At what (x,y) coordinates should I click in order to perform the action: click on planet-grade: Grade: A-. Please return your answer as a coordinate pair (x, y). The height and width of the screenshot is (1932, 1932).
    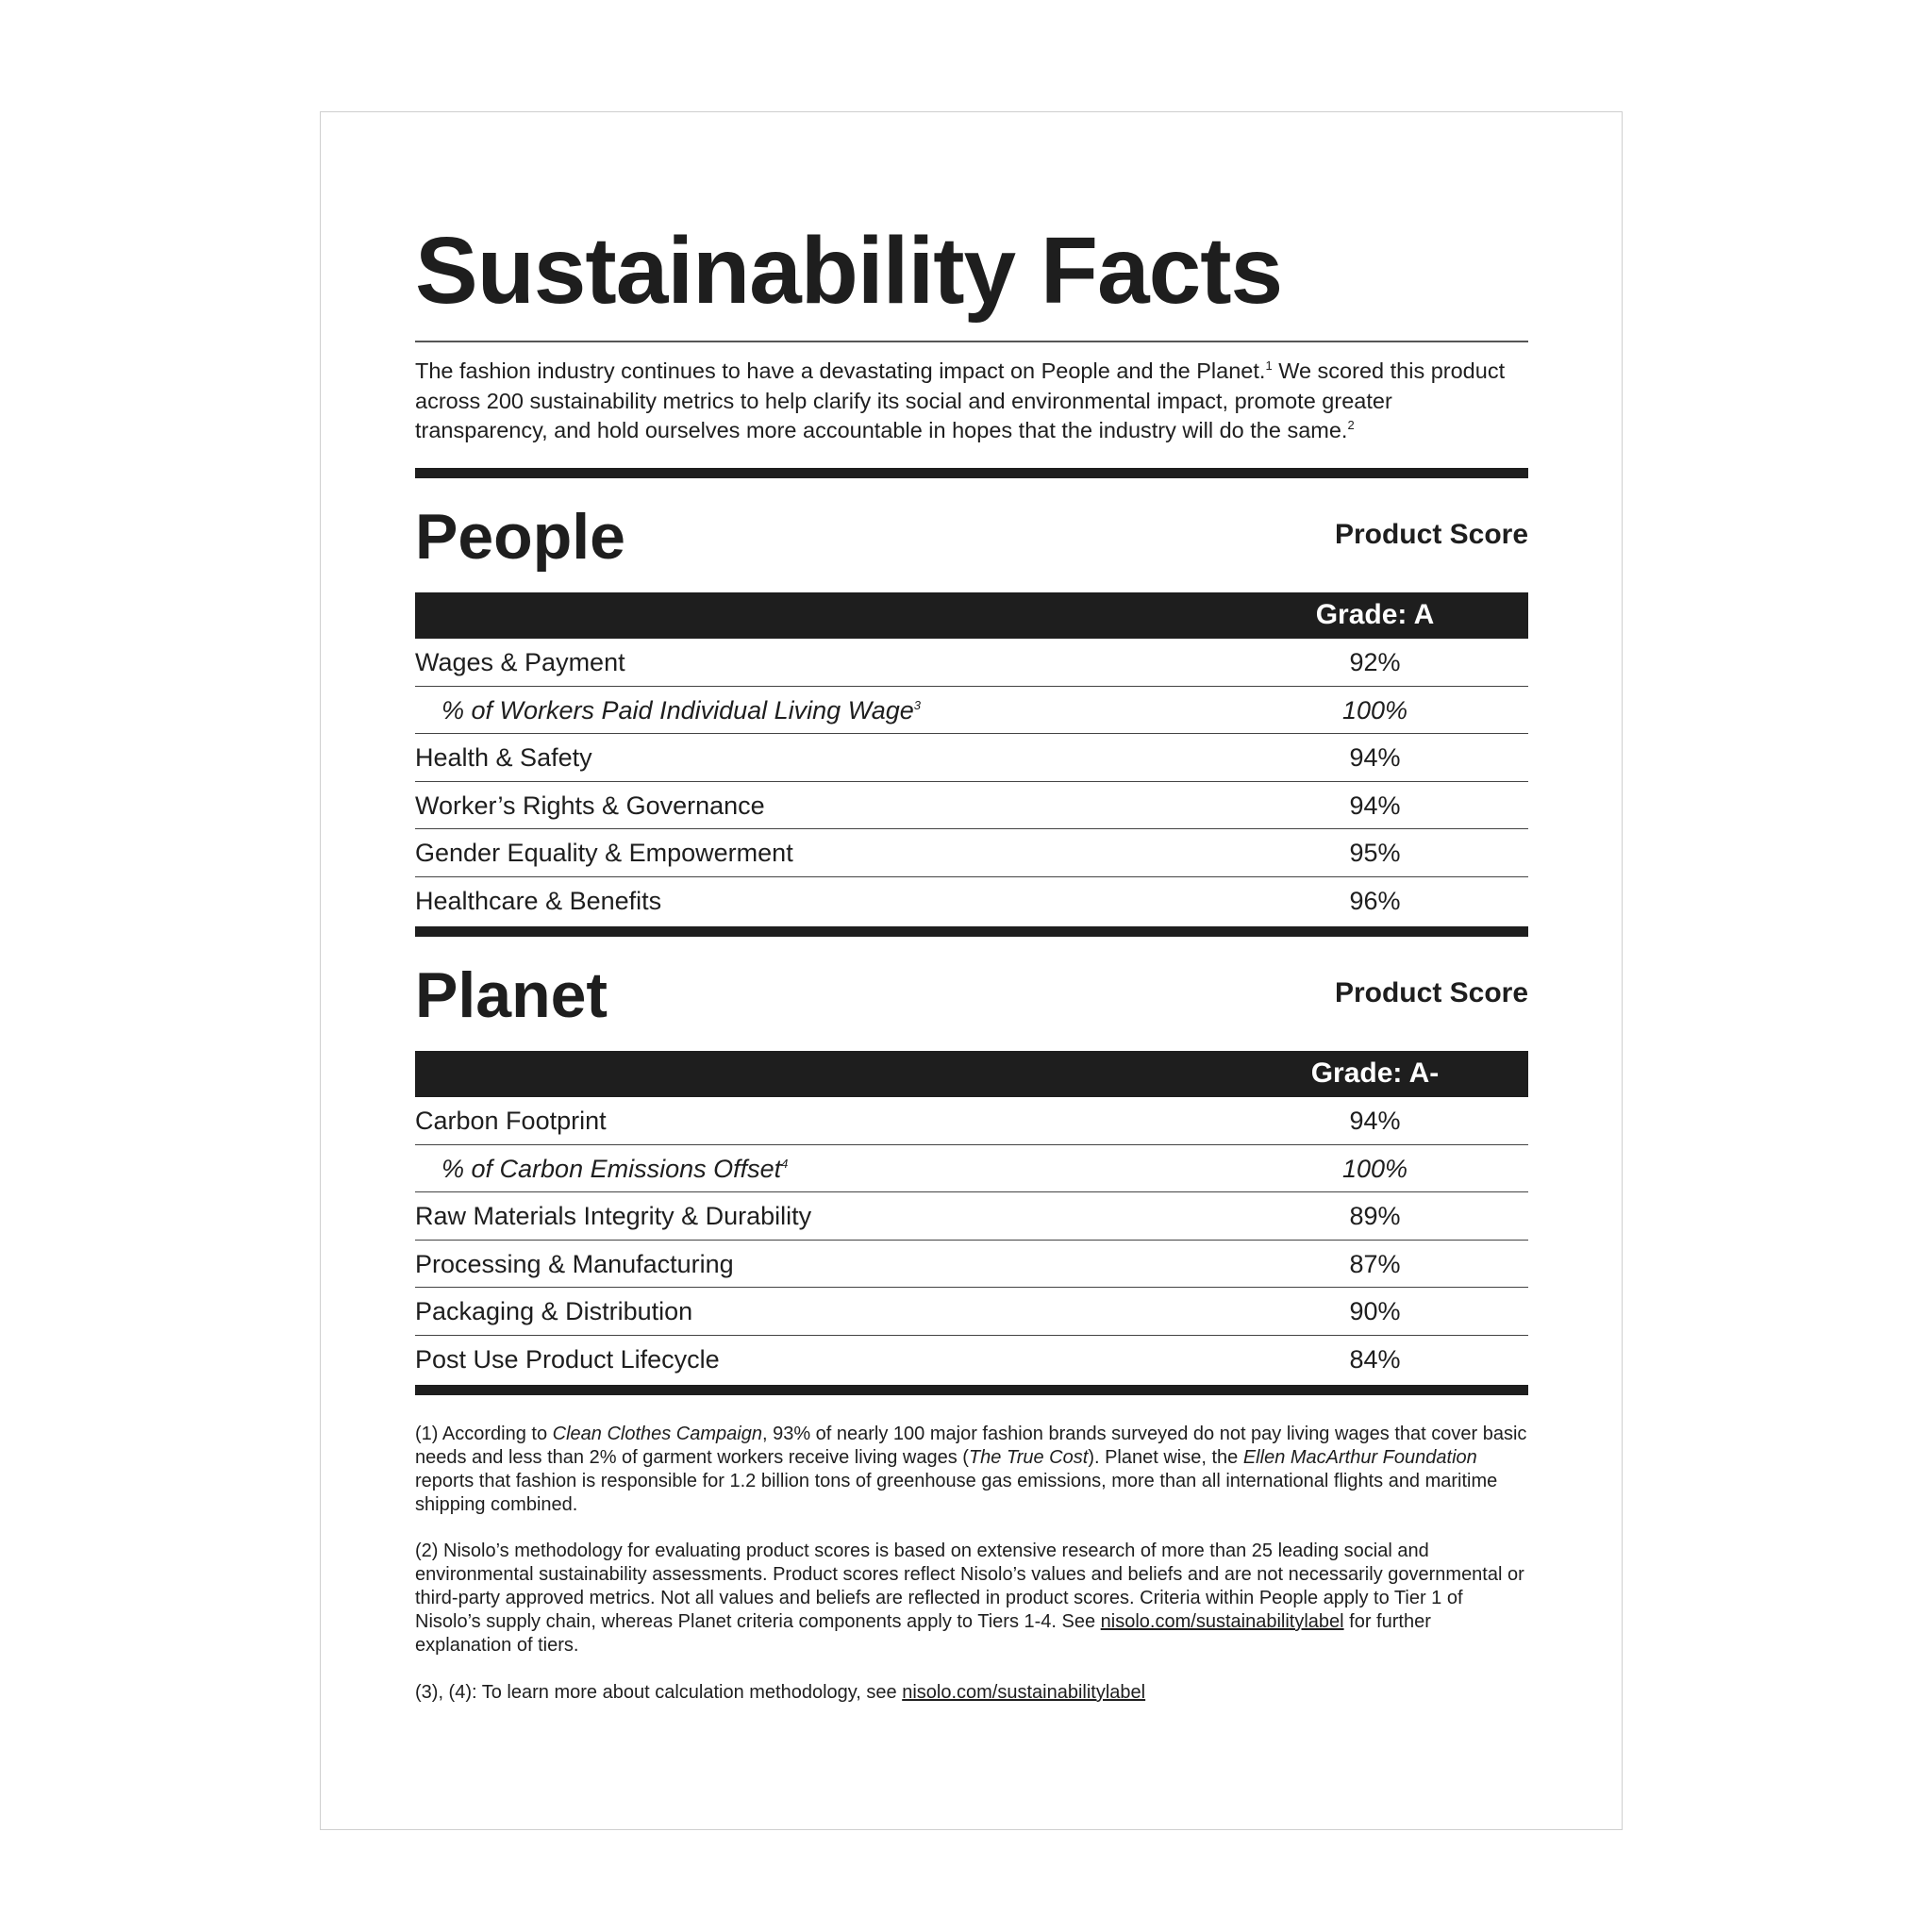
    Looking at the image, I should click on (1375, 1074).